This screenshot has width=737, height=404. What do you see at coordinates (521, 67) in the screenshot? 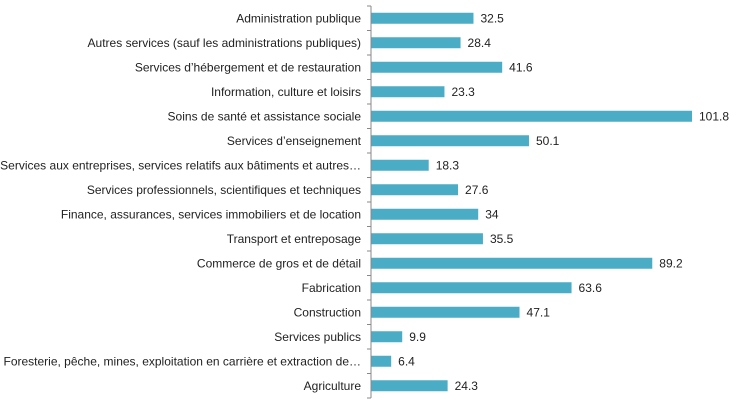
I see `data-label: 41.6` at bounding box center [521, 67].